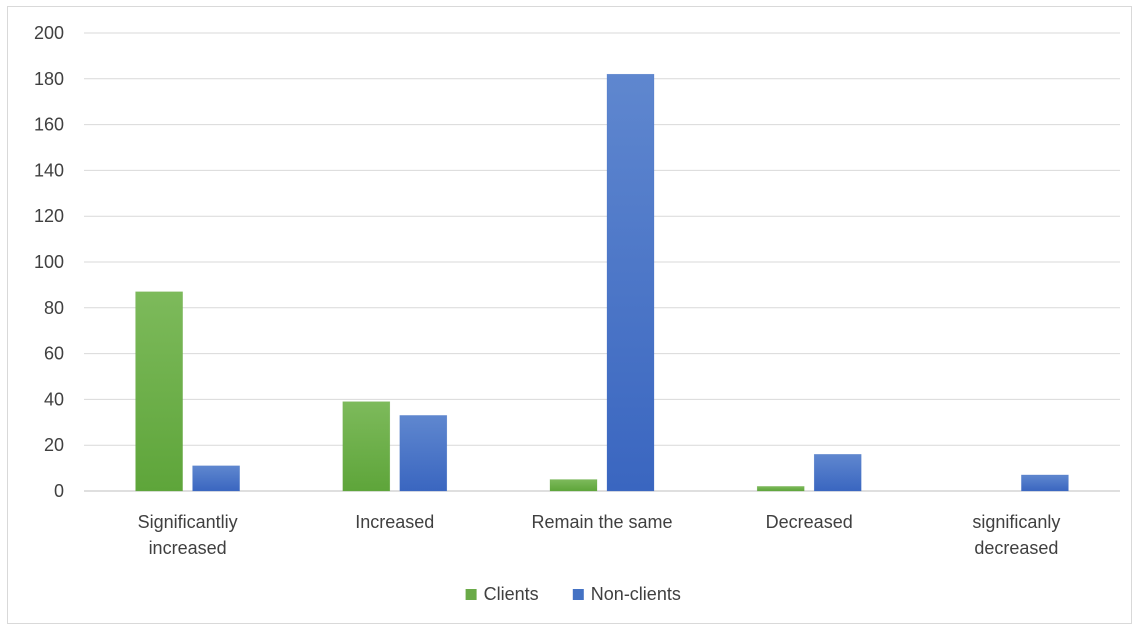 This screenshot has width=1138, height=631. What do you see at coordinates (49, 125) in the screenshot?
I see `y-tick-label: 160` at bounding box center [49, 125].